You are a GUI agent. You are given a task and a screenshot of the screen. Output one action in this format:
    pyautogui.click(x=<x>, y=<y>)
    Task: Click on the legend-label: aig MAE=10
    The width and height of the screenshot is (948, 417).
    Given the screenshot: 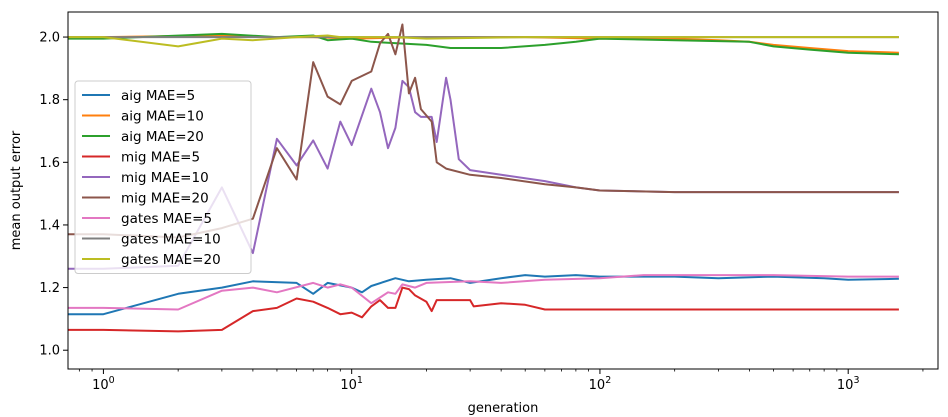 What is the action you would take?
    pyautogui.click(x=162, y=117)
    